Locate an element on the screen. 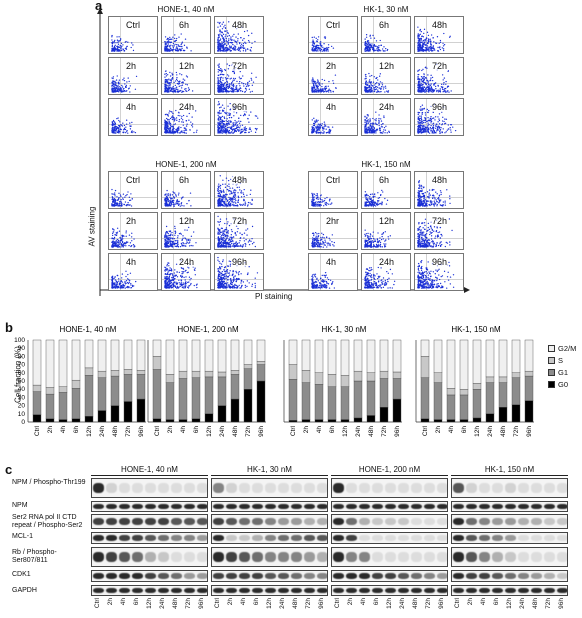 The height and width of the screenshot is (618, 582). blot-group-line is located at coordinates (269, 475).